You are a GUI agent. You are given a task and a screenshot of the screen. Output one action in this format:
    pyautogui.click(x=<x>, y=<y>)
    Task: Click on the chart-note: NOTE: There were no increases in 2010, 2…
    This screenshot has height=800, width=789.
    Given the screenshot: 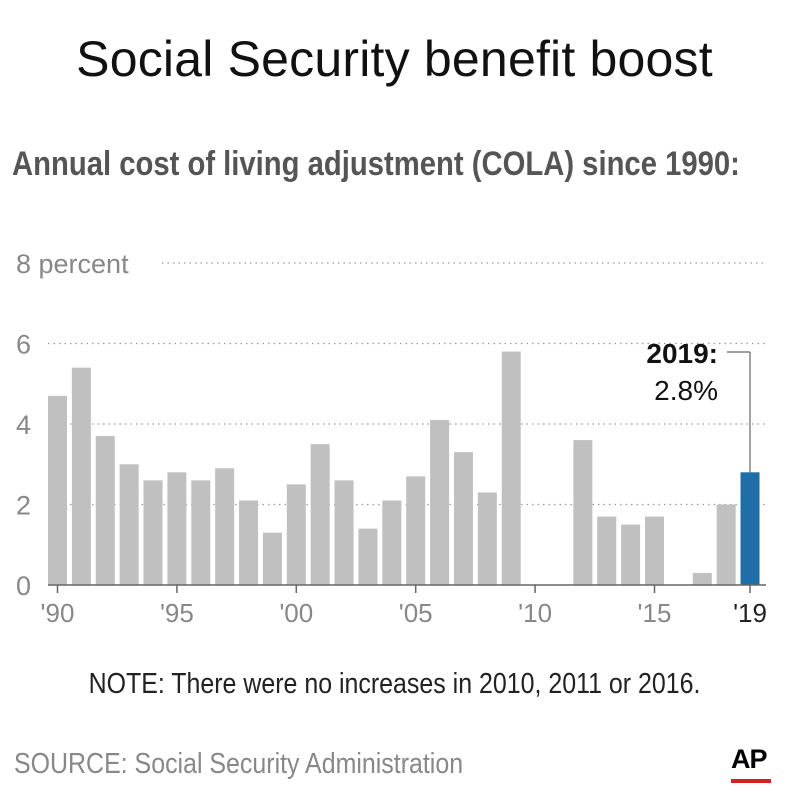 What is the action you would take?
    pyautogui.click(x=394, y=684)
    